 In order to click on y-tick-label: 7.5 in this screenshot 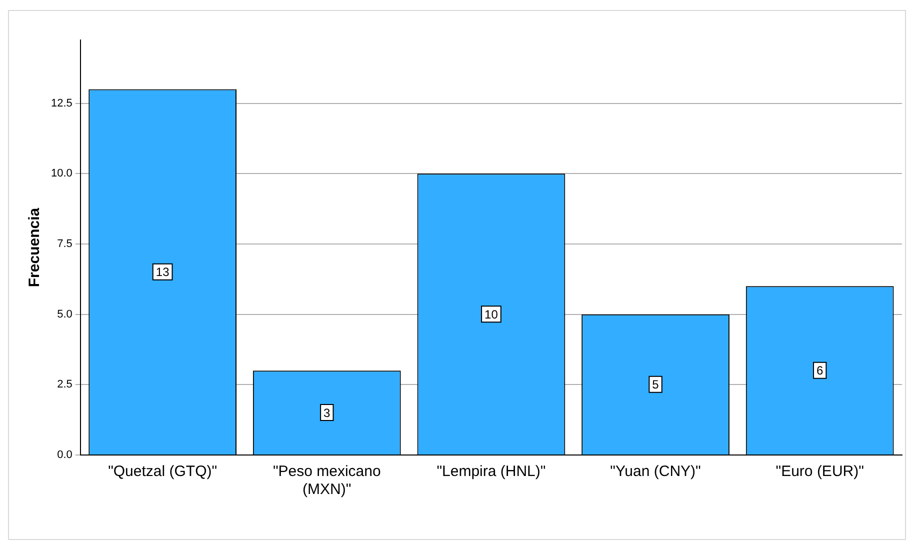, I will do `click(64, 244)`.